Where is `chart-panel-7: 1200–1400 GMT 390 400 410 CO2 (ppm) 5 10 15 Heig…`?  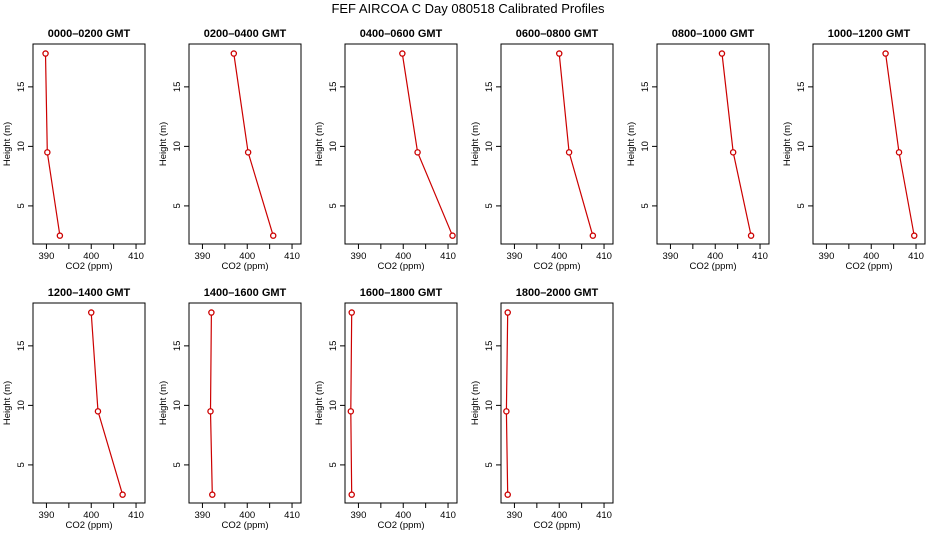
chart-panel-7: 1200–1400 GMT 390 400 410 CO2 (ppm) 5 10 15 Heig… is located at coordinates (74, 409).